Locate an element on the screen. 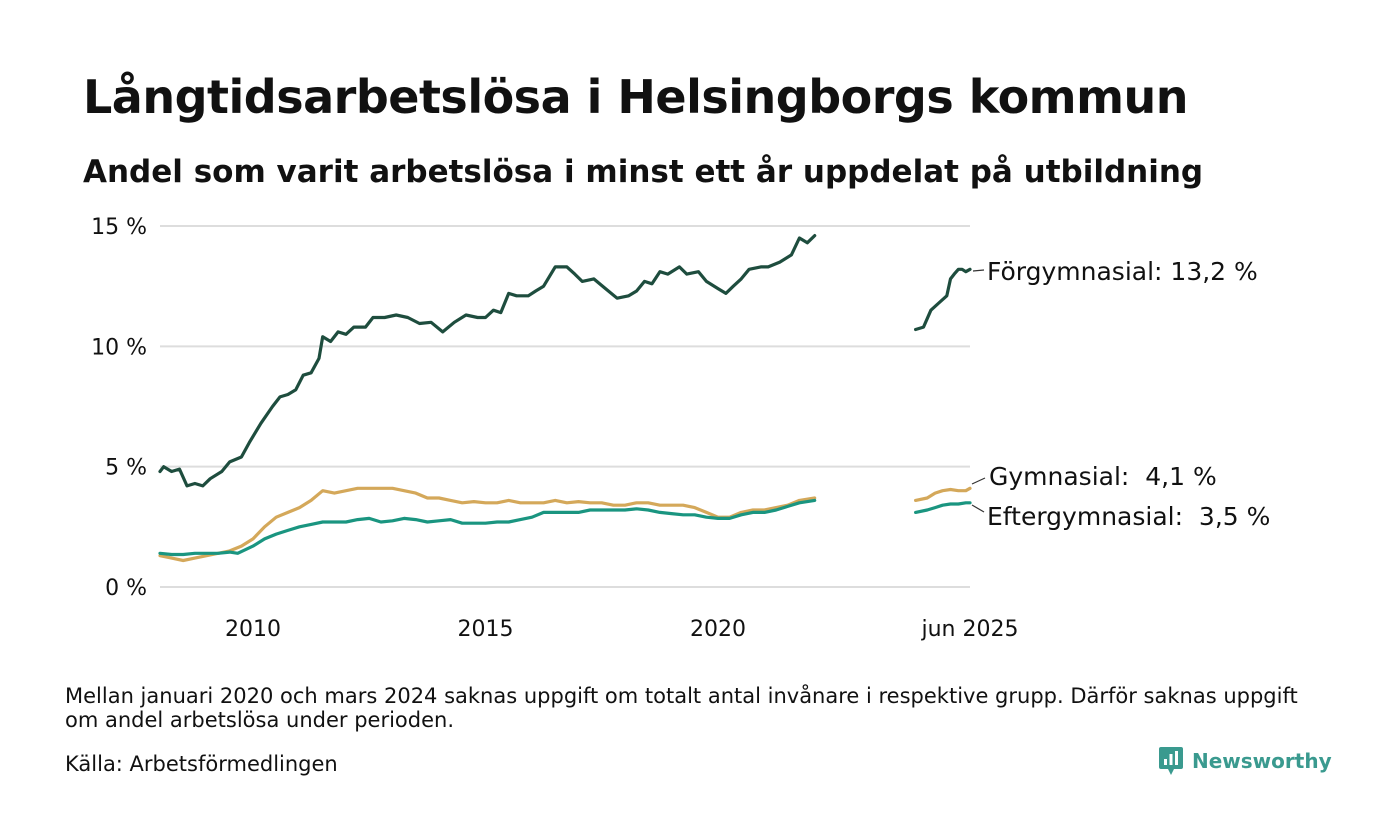 Image resolution: width=1400 pixels, height=840 pixels. series-end-label: Förgymnasial: 13,2 % is located at coordinates (1122, 271).